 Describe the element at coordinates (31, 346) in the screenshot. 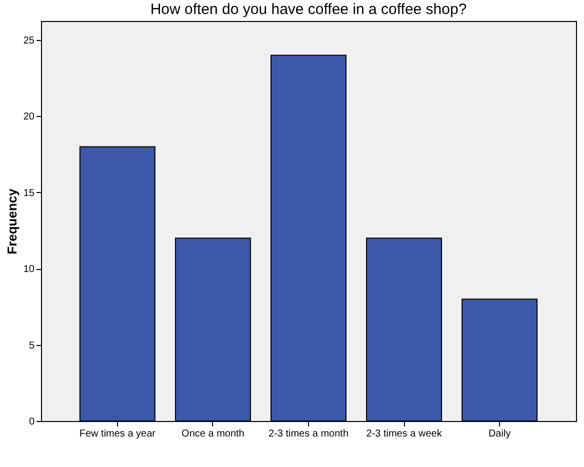

I see `y-tick-label: 5` at that location.